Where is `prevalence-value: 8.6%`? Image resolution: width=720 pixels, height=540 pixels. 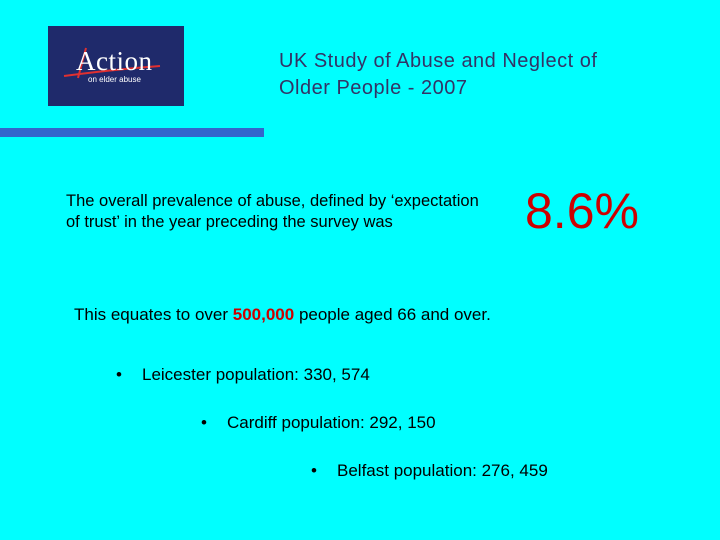
prevalence-value: 8.6% is located at coordinates (582, 211).